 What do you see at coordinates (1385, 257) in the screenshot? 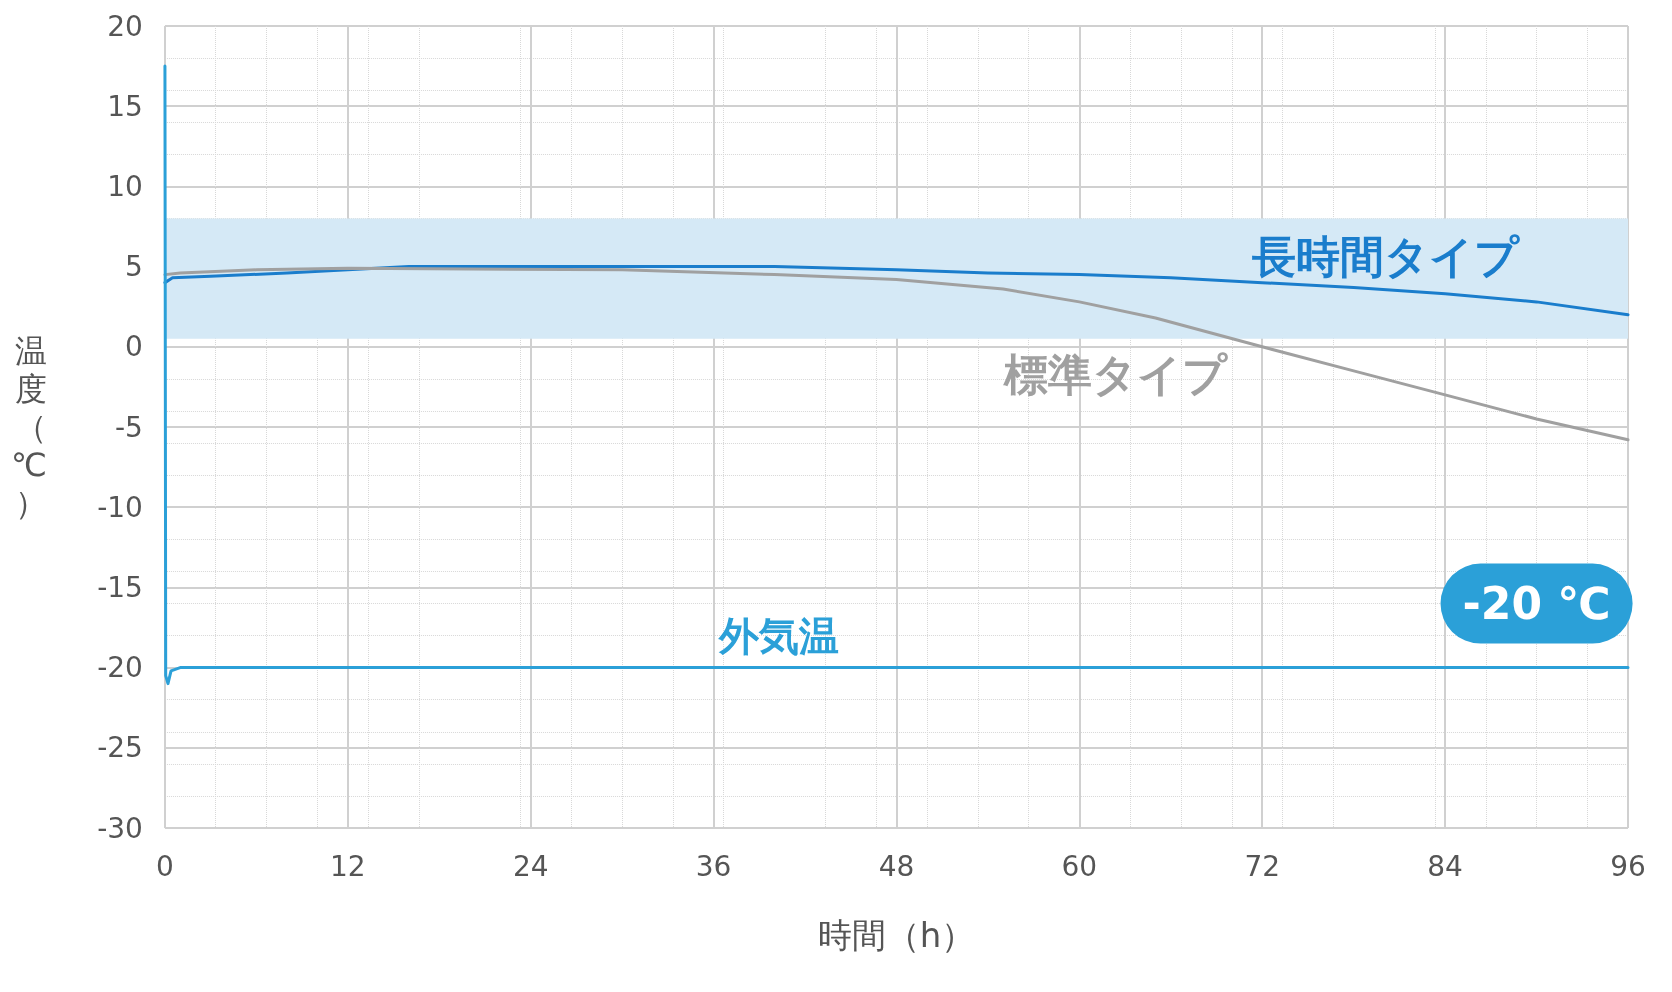
I see `series-label: 長時間タイプ` at bounding box center [1385, 257].